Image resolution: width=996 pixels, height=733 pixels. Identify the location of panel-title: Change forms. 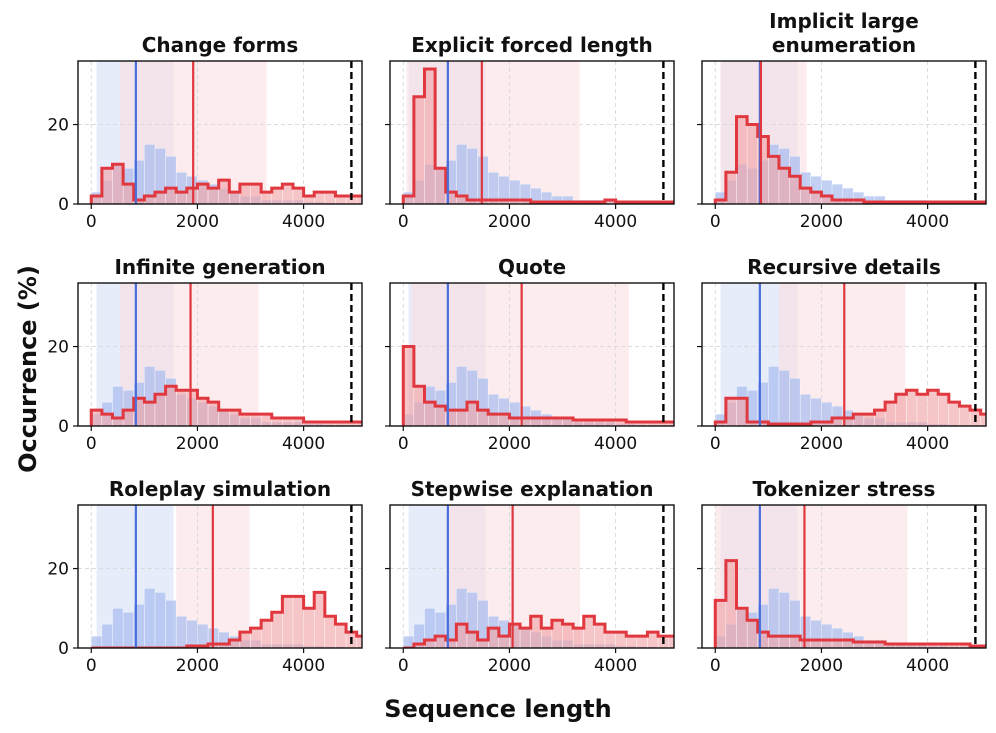
(220, 45).